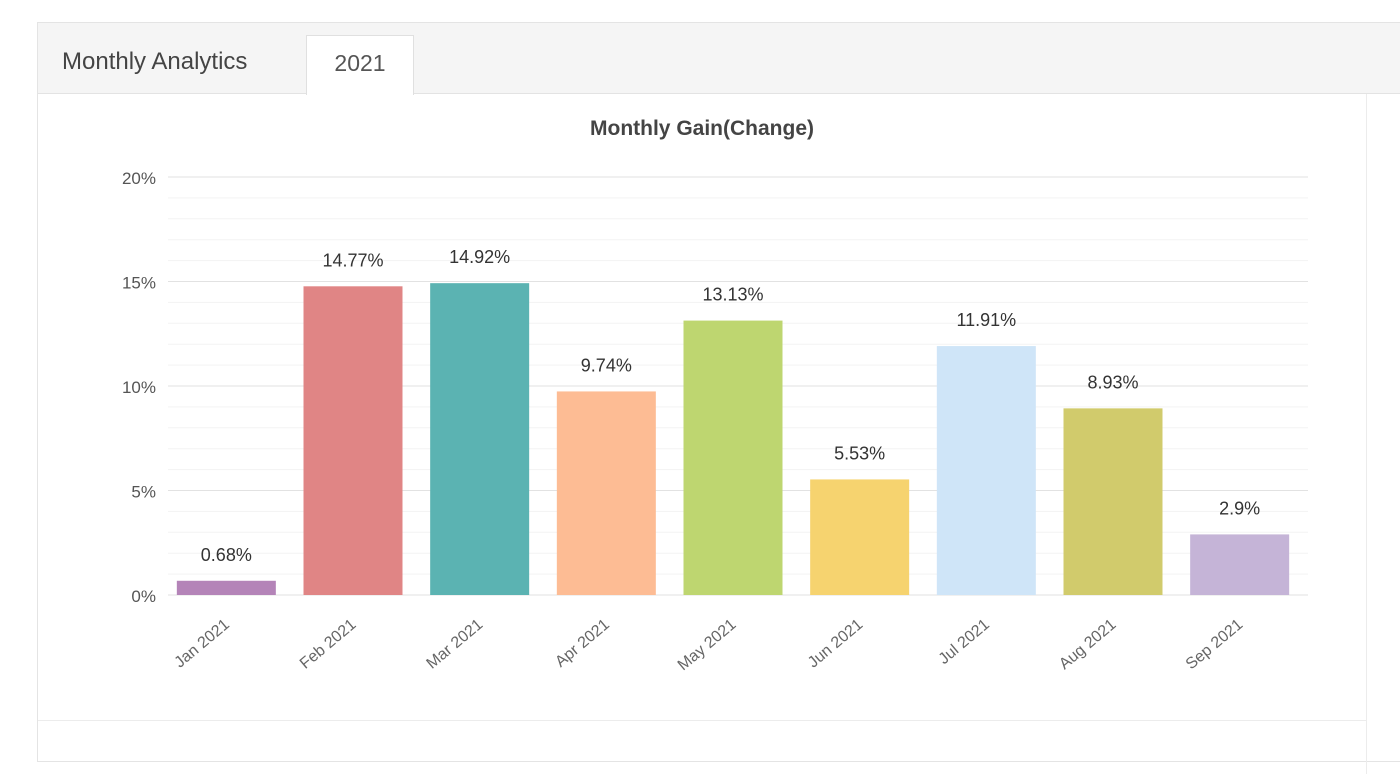 The image size is (1400, 774). I want to click on x-tick-label: Jun 2021, so click(835, 643).